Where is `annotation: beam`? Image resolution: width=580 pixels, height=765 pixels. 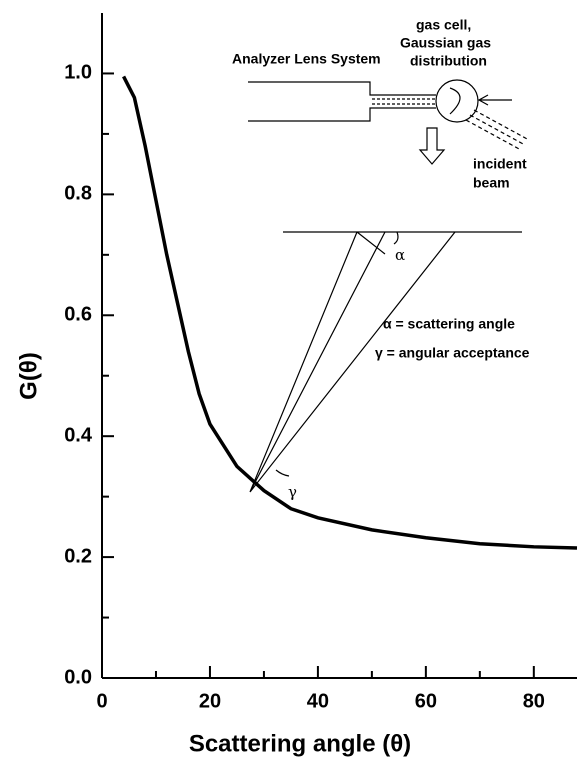
annotation: beam is located at coordinates (491, 183).